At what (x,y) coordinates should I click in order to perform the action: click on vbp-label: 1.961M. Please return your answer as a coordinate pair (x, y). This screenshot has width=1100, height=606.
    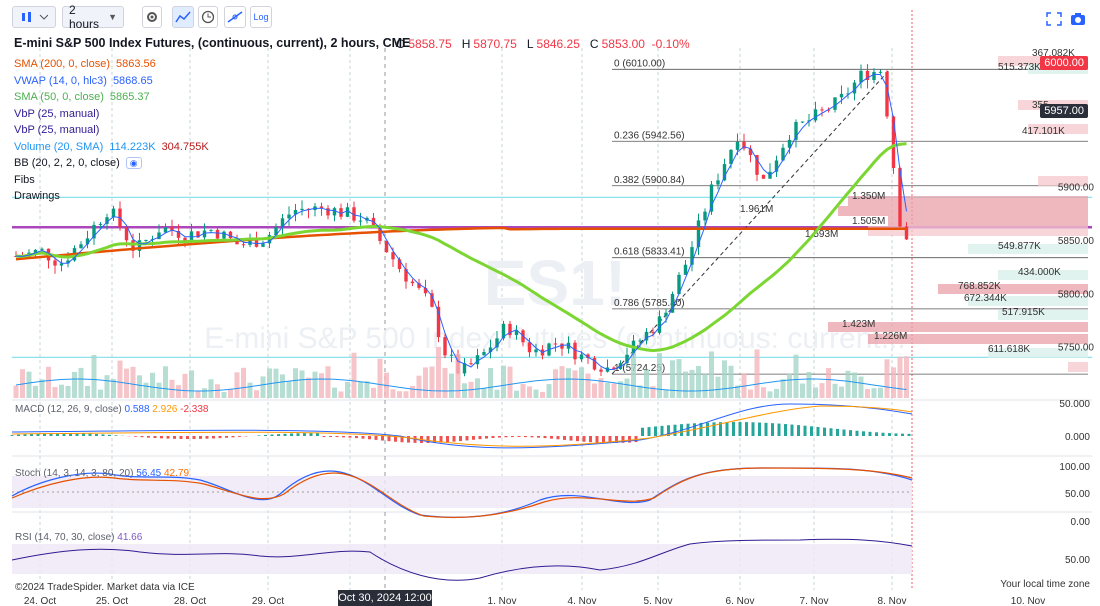
    Looking at the image, I should click on (756, 209).